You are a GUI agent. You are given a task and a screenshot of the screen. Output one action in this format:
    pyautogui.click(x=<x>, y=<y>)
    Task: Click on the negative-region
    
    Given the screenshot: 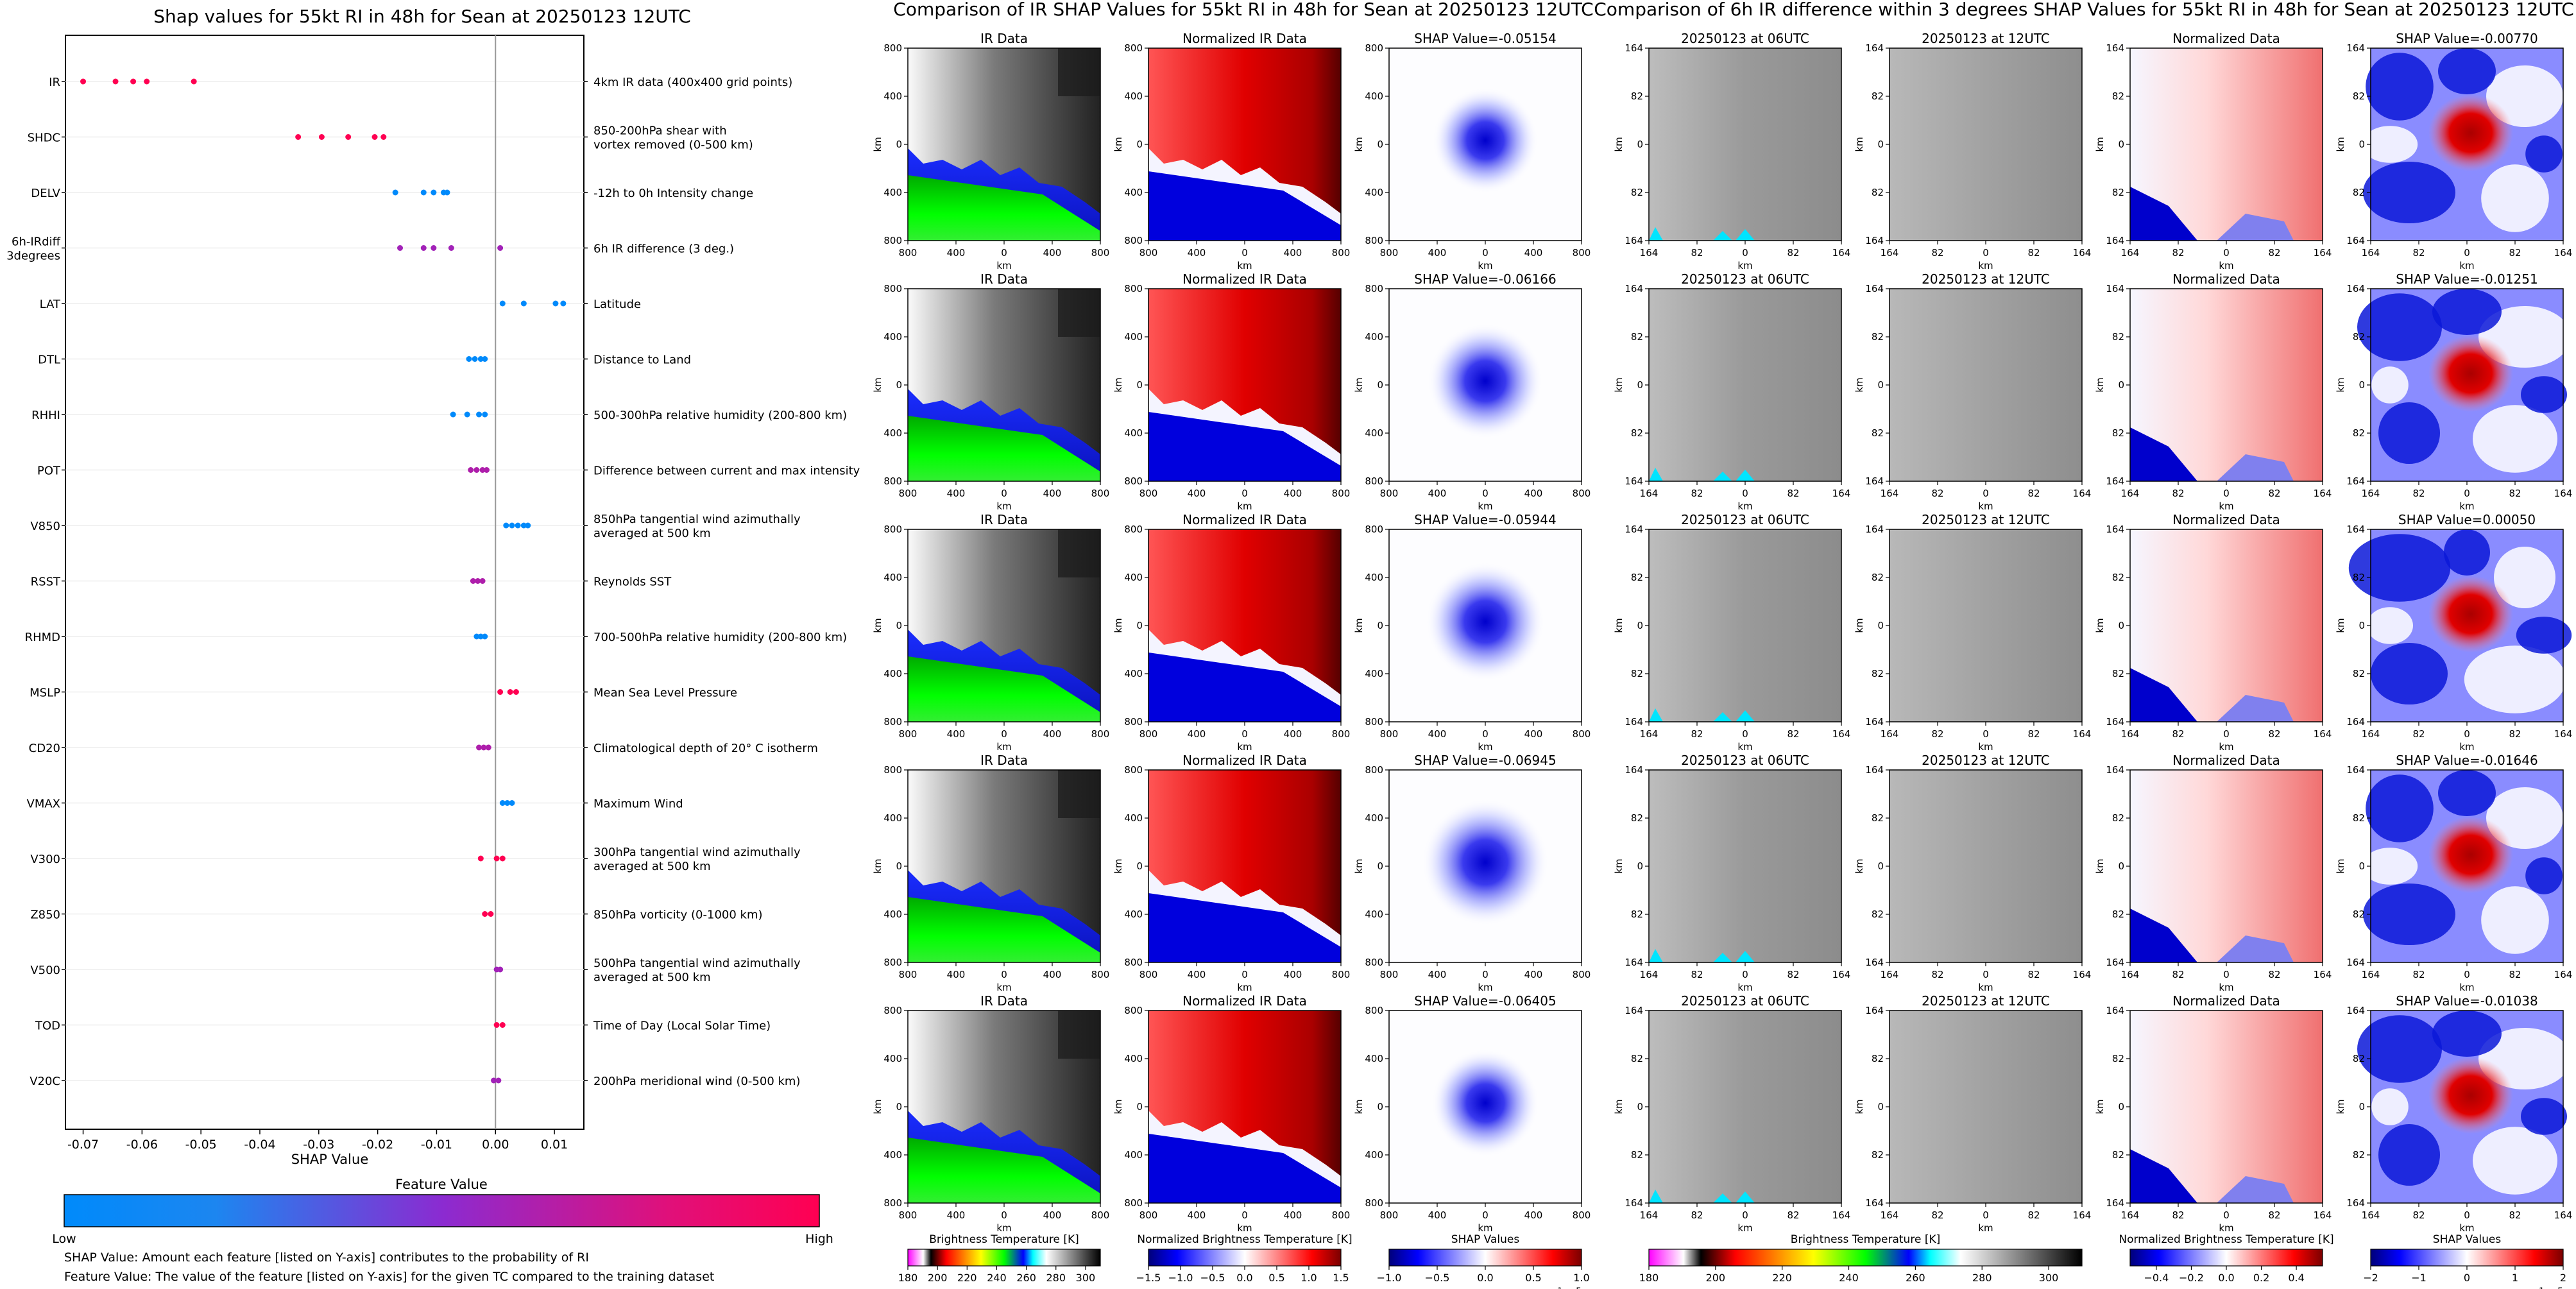 What is the action you would take?
    pyautogui.click(x=1244, y=206)
    